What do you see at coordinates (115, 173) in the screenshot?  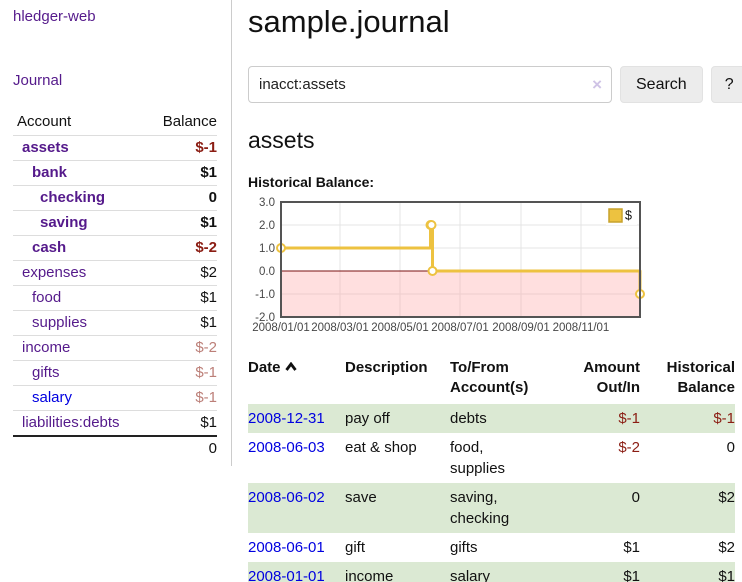 I see `account-row: bank $1` at bounding box center [115, 173].